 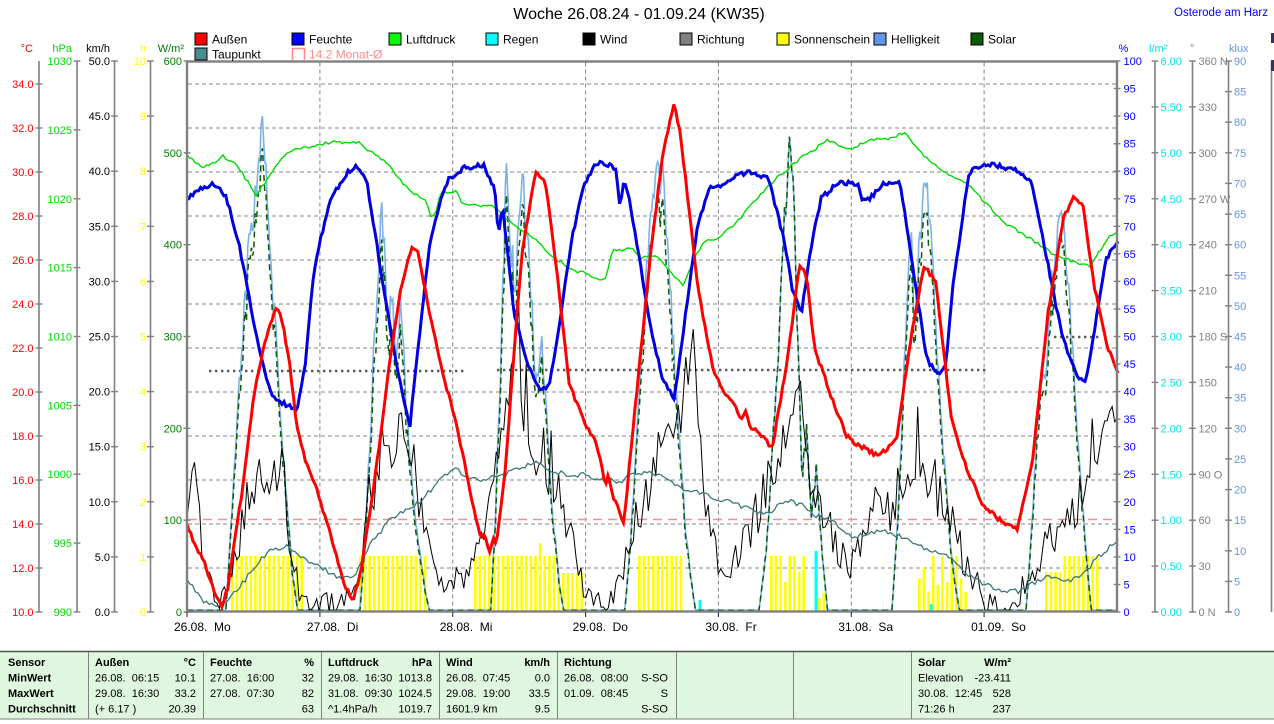 What do you see at coordinates (345, 55) in the screenshot?
I see `svg-text: 14.2 Monat-Ø` at bounding box center [345, 55].